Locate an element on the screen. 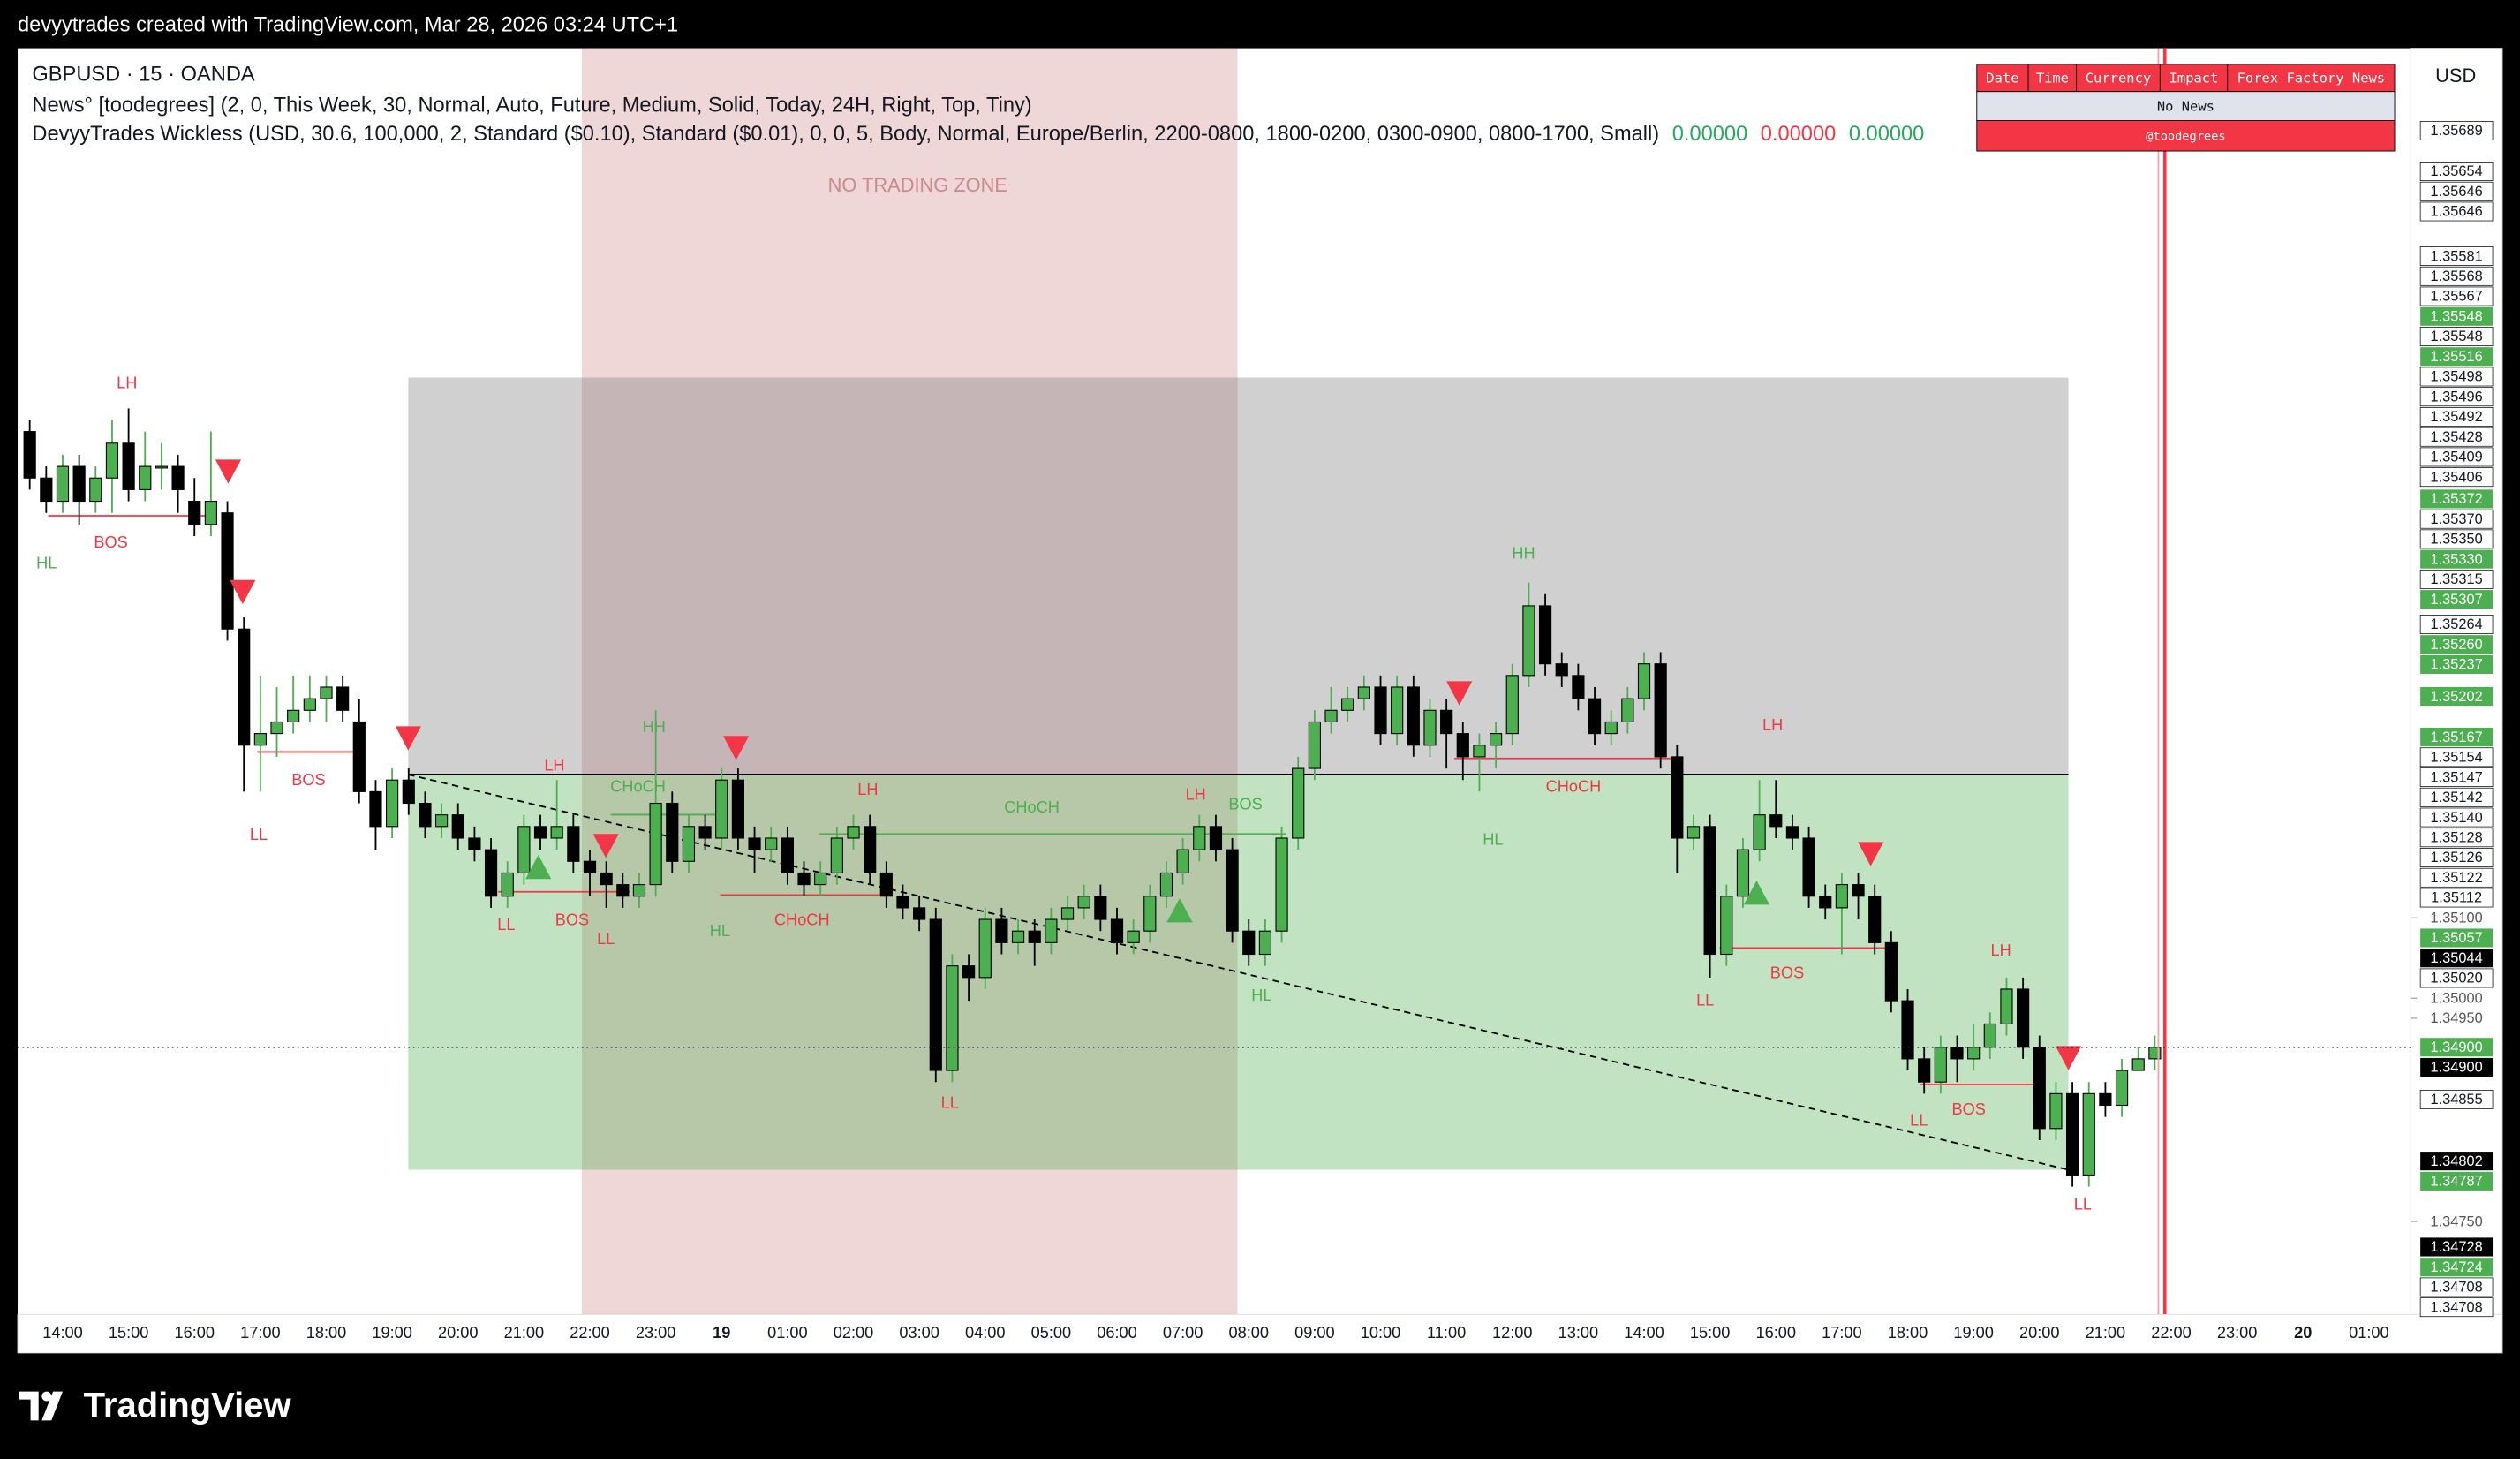  price-label: 1.35496 is located at coordinates (2457, 396).